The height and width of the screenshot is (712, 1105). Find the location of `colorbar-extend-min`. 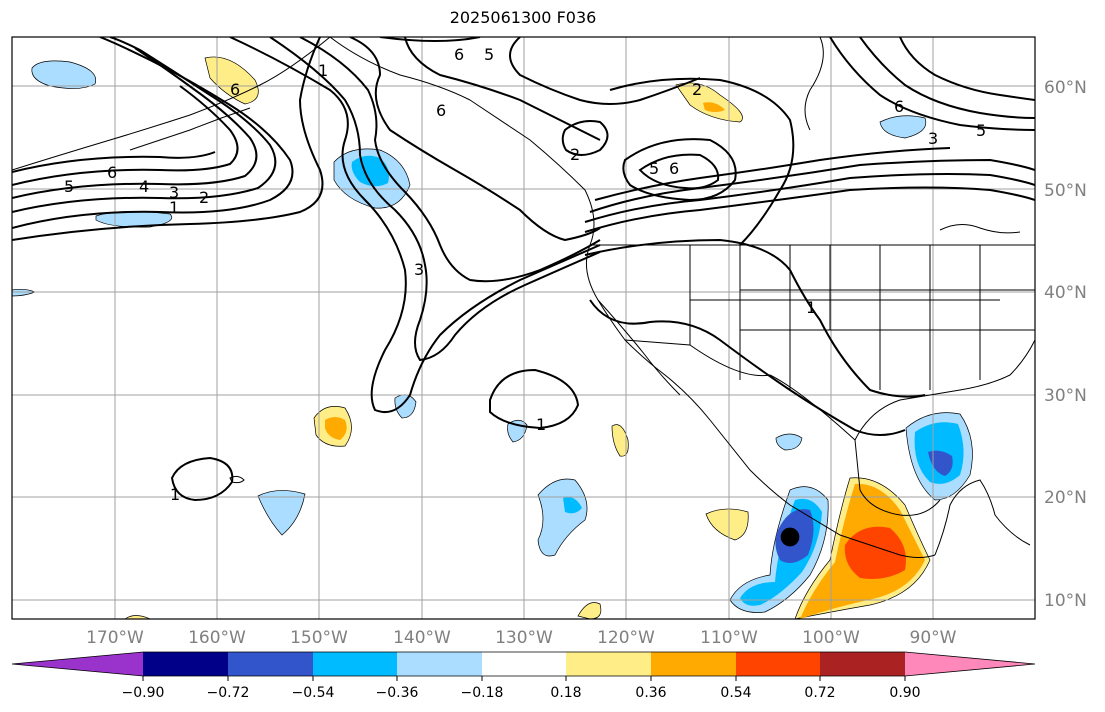

colorbar-extend-min is located at coordinates (77, 664).